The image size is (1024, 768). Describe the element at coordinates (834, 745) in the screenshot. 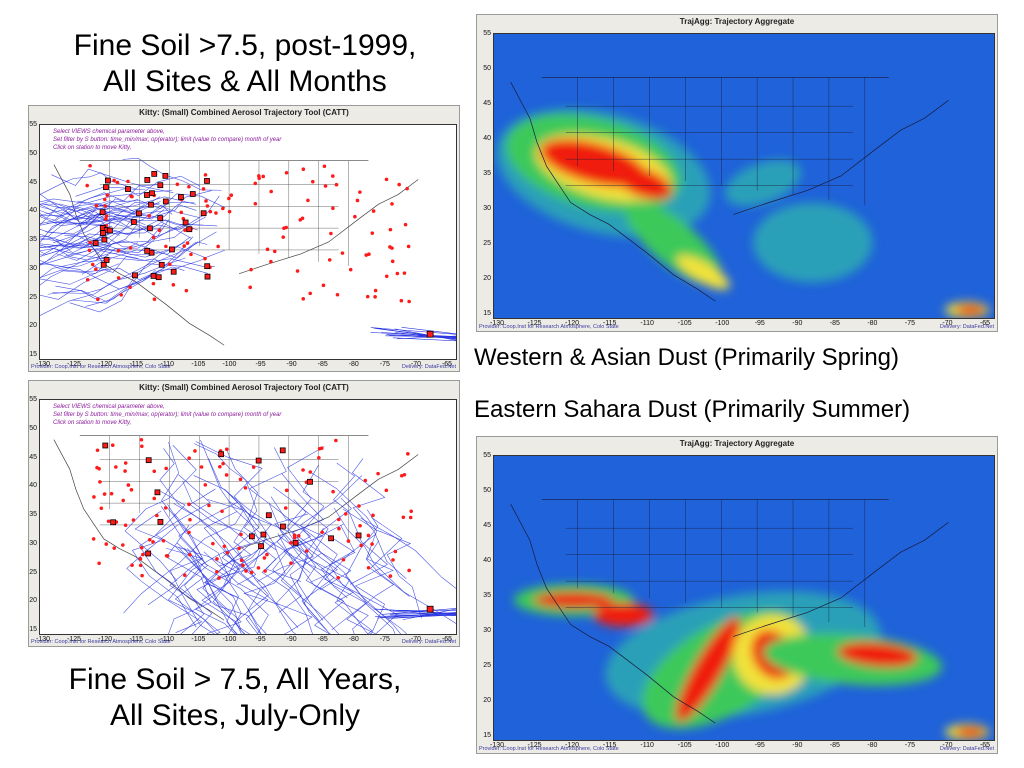

I see `x-tick-label: -85` at that location.